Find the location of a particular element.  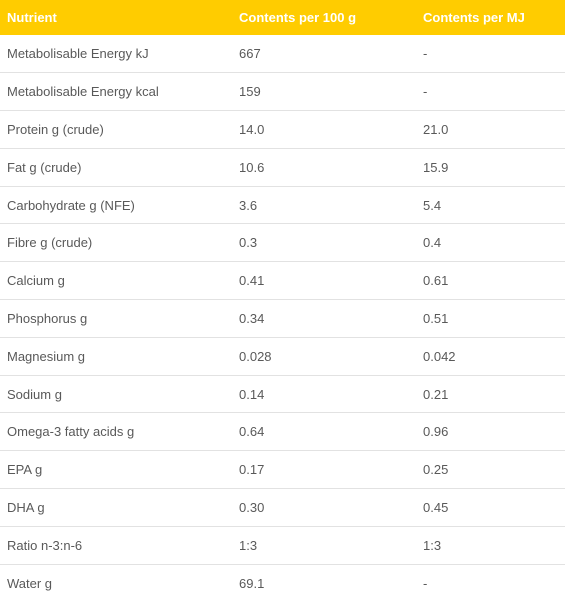

per-mj-cell: 0.61 is located at coordinates (436, 281).